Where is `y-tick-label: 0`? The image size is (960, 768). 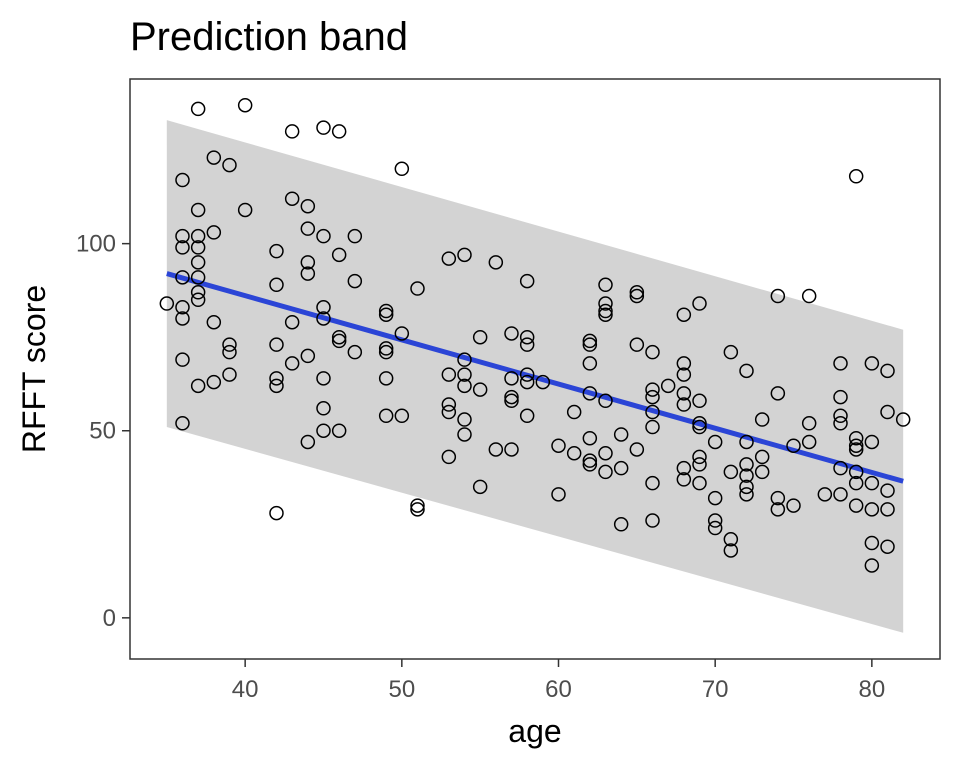
y-tick-label: 0 is located at coordinates (109, 618).